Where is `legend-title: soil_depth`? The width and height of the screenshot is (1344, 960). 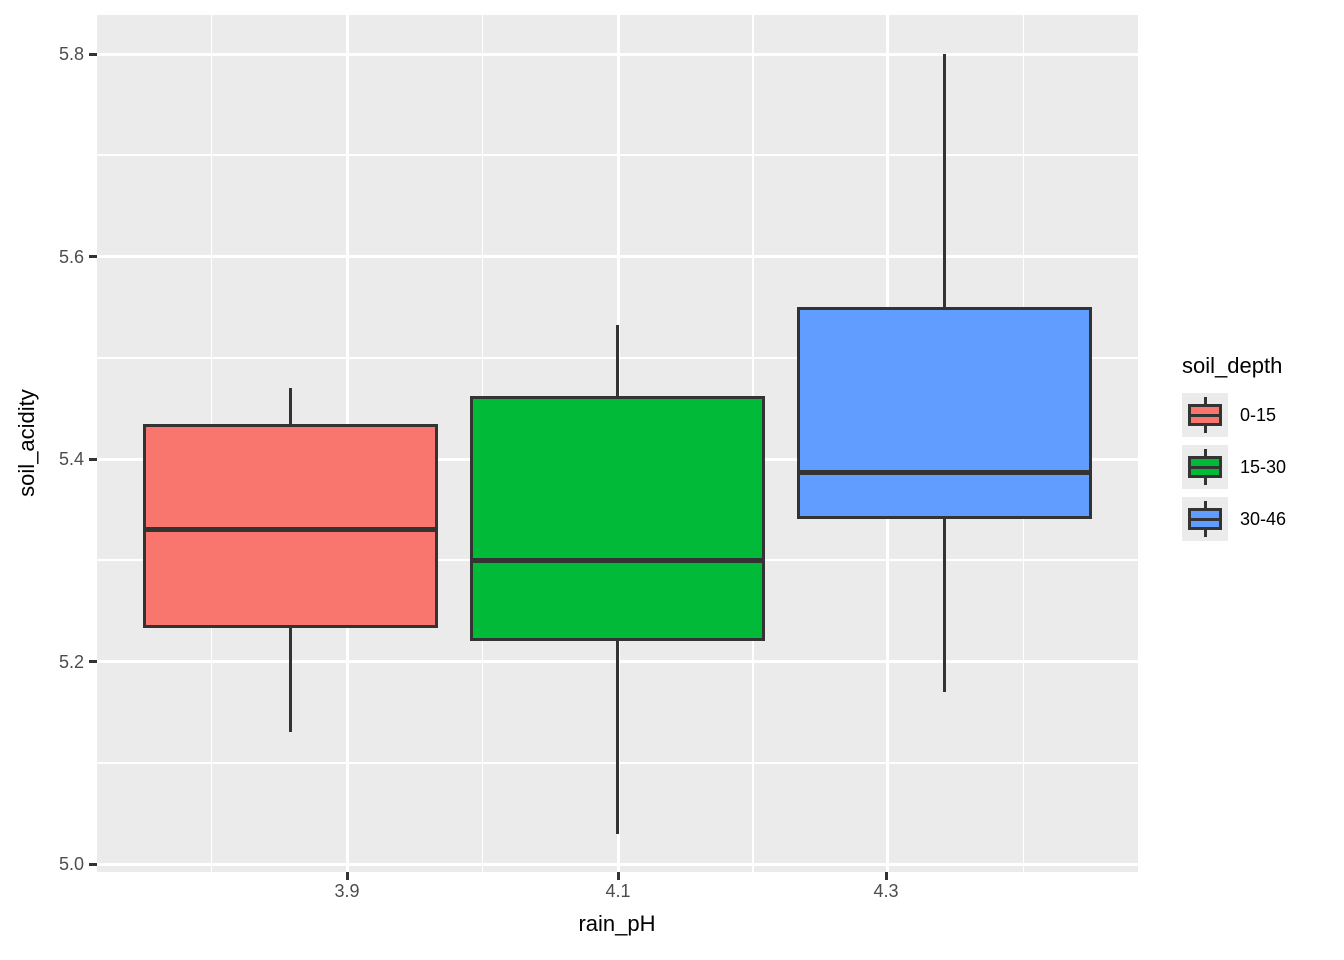 legend-title: soil_depth is located at coordinates (1232, 365).